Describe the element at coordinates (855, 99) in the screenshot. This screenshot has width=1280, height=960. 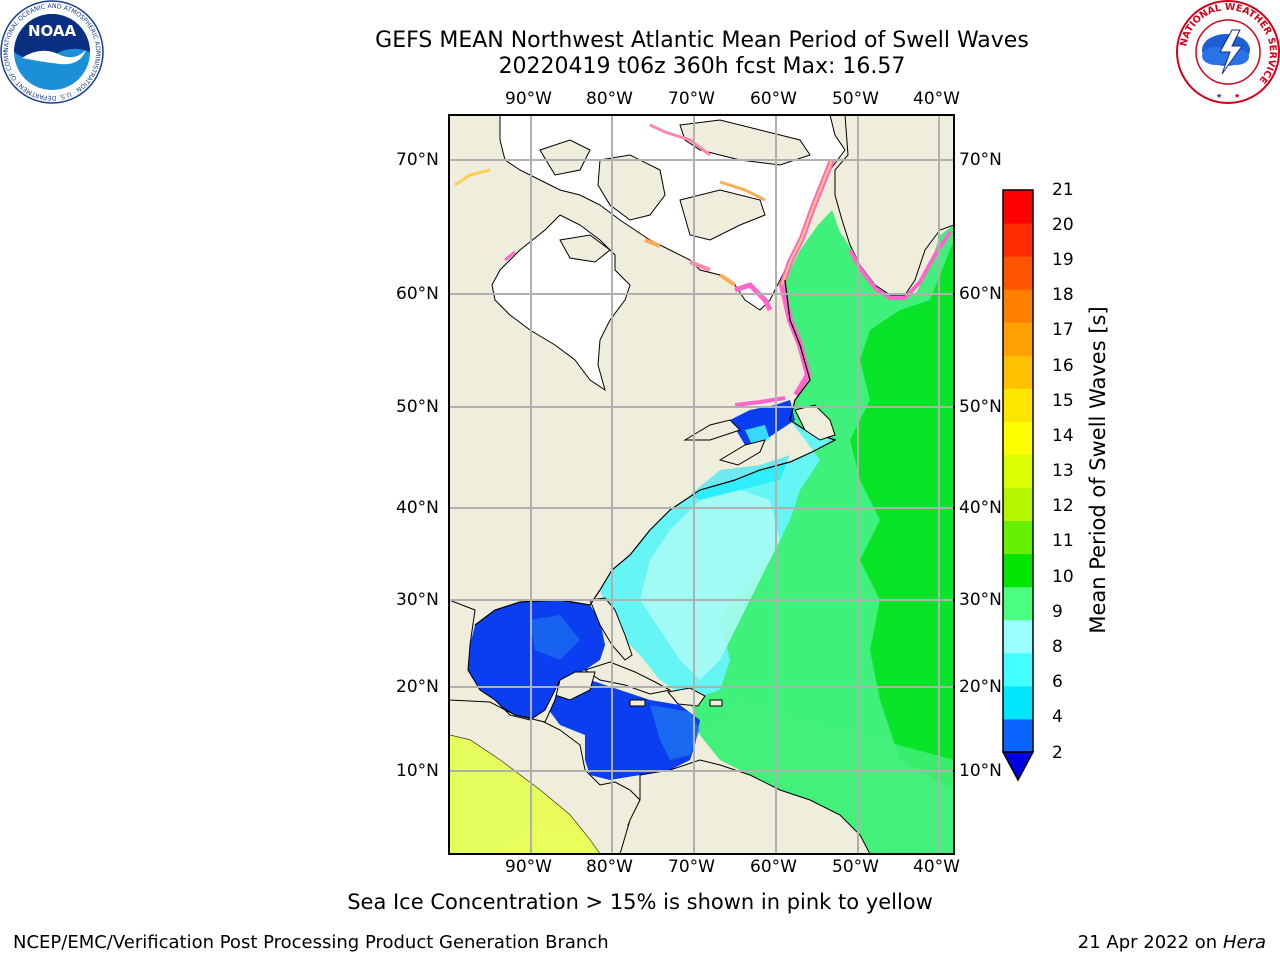
I see `lon-label-top: 50°W` at that location.